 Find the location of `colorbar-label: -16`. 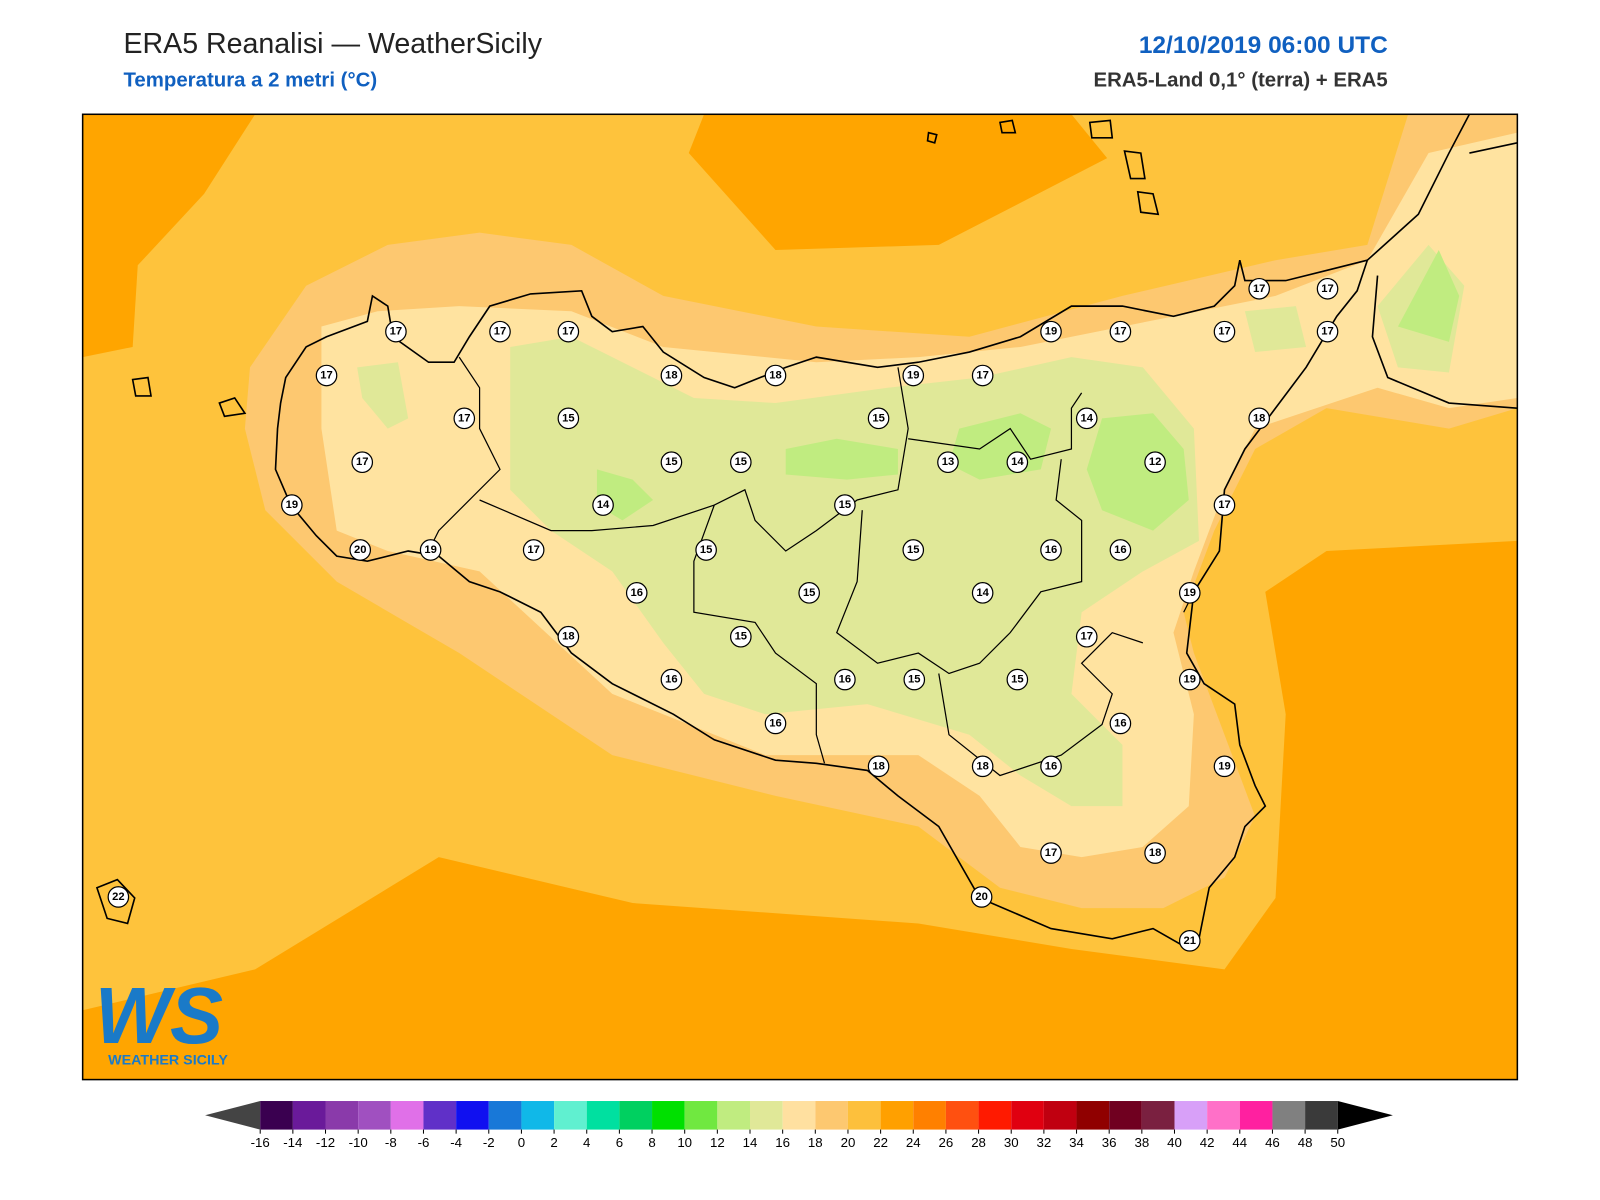

colorbar-label: -16 is located at coordinates (260, 1142).